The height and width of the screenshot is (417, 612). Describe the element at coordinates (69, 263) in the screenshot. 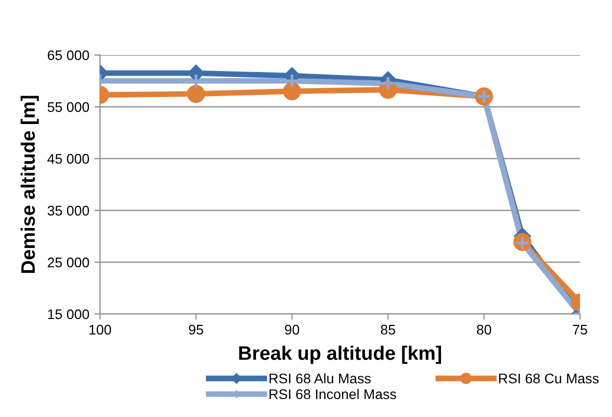

I see `y-tick-label: 25 000` at that location.